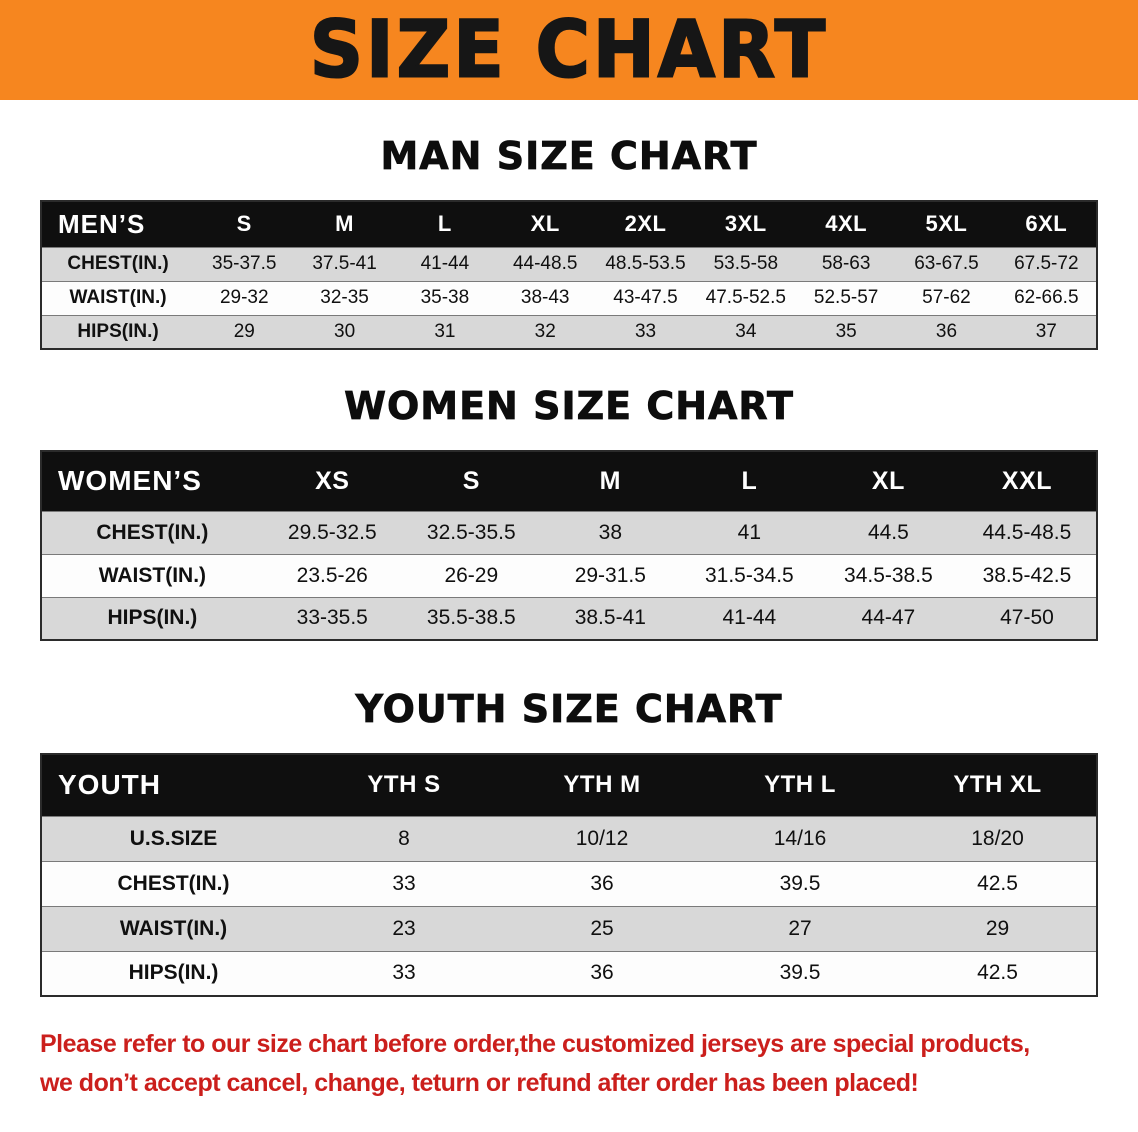 Image resolution: width=1138 pixels, height=1132 pixels. What do you see at coordinates (445, 331) in the screenshot?
I see `size-value: 31` at bounding box center [445, 331].